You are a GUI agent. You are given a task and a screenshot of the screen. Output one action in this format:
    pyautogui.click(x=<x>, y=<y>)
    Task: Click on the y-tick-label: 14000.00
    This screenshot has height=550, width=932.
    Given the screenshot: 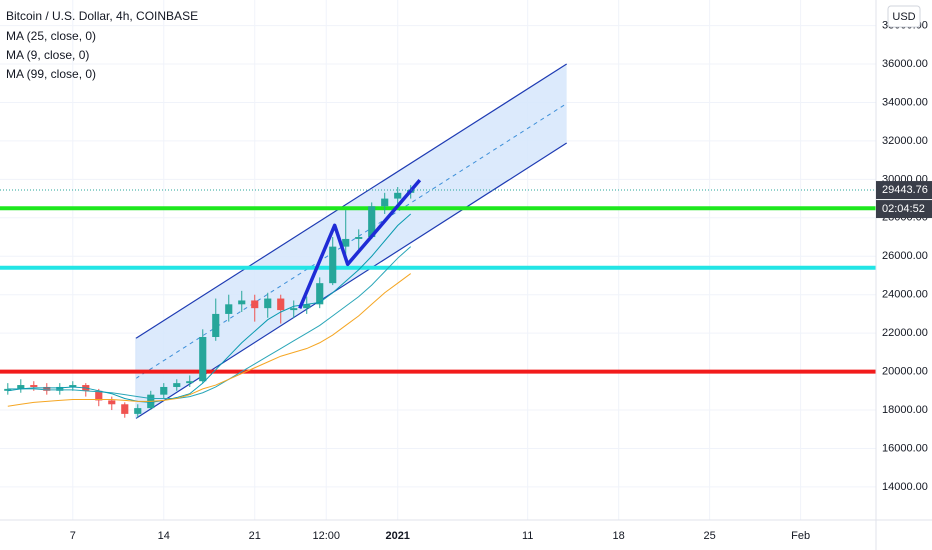 What is the action you would take?
    pyautogui.click(x=905, y=487)
    